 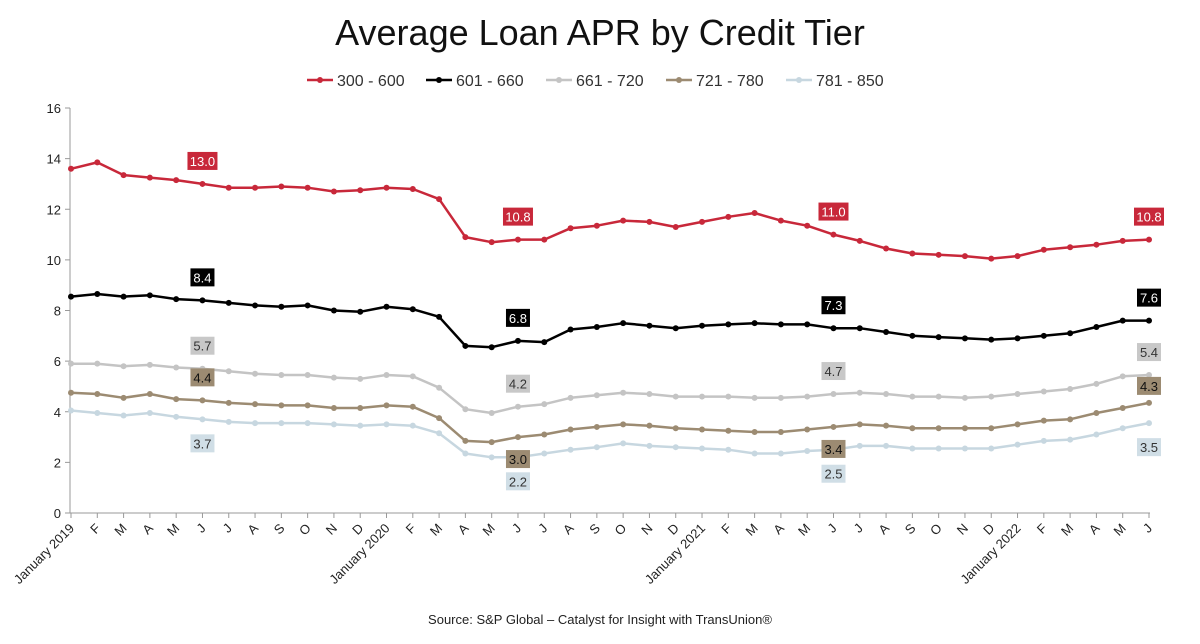 What do you see at coordinates (610, 81) in the screenshot?
I see `legend-label: 661 - 720` at bounding box center [610, 81].